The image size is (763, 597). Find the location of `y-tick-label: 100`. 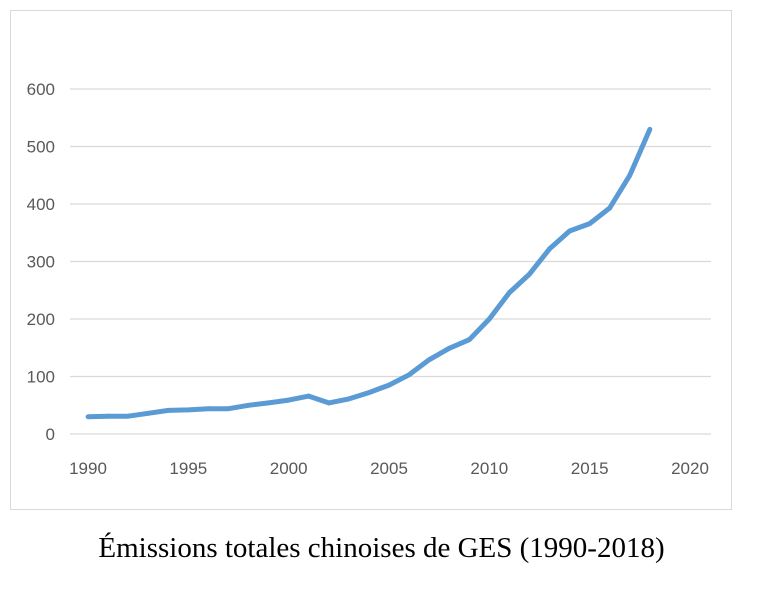

y-tick-label: 100 is located at coordinates (41, 377).